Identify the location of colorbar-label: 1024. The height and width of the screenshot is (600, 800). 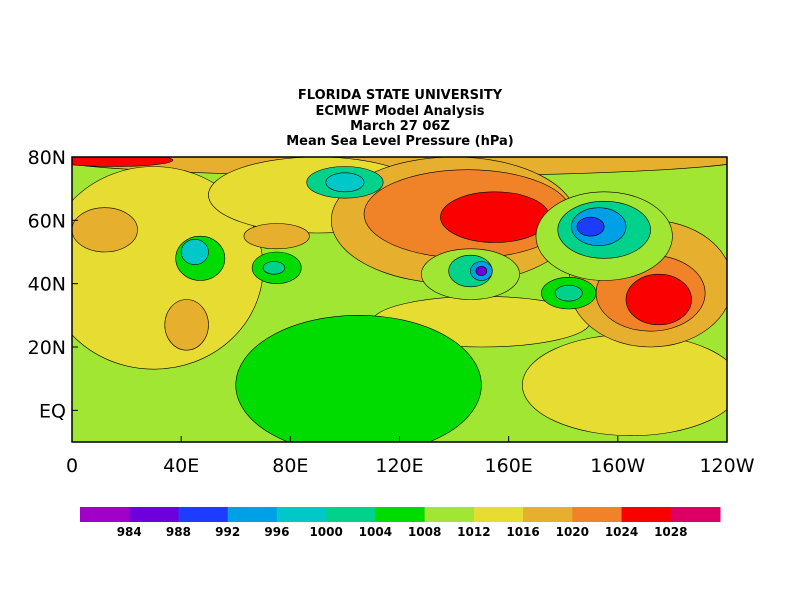
(621, 532).